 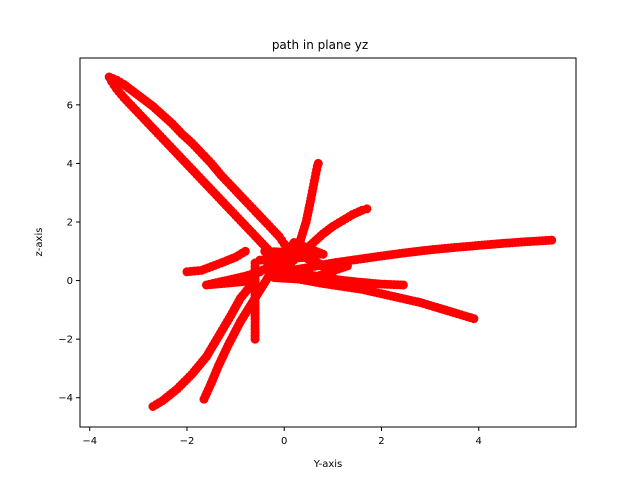 I want to click on y-tick-label: 6, so click(x=70, y=105).